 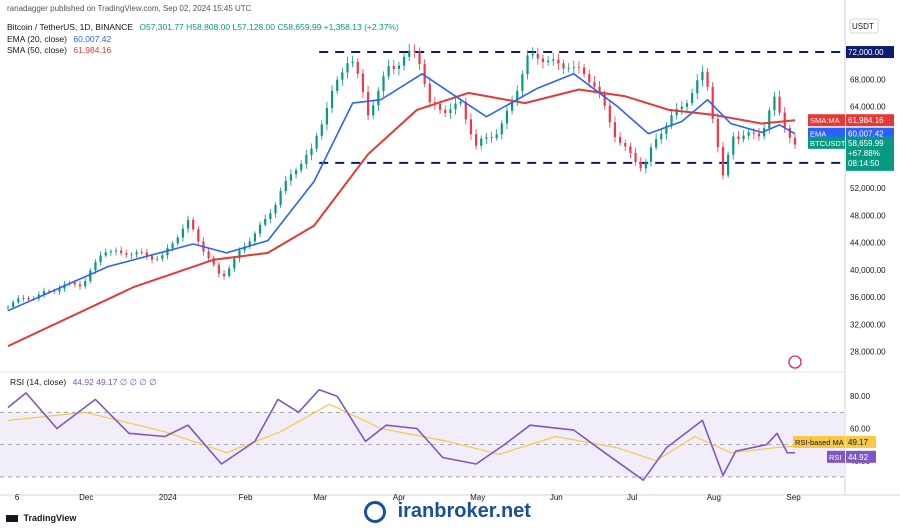 I want to click on rsi-legend-values: 44.92 49.17 ∅ ∅ ∅ ∅, so click(x=114, y=382).